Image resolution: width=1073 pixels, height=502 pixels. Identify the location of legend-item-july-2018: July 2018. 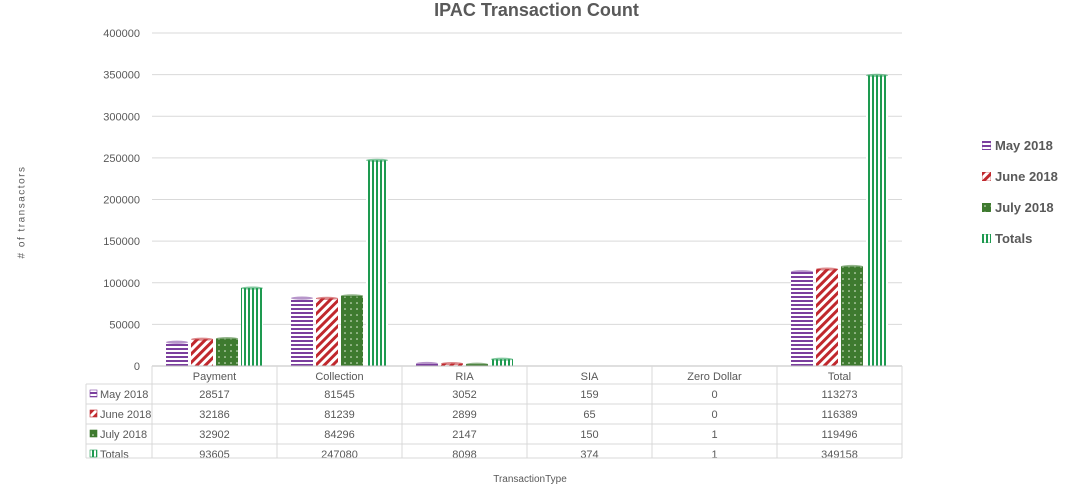
(1020, 207).